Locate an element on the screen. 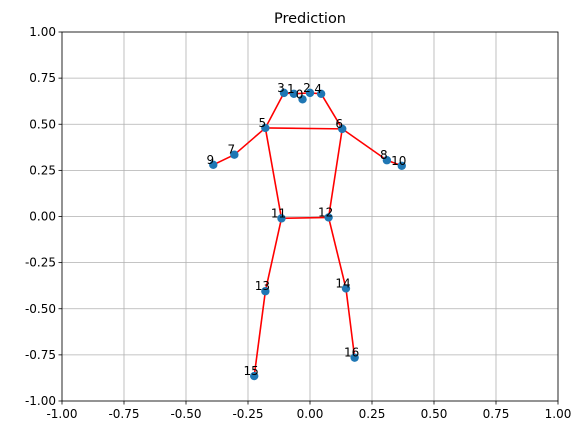 This screenshot has width=583, height=435. keypoint-label-11: 11 is located at coordinates (278, 213).